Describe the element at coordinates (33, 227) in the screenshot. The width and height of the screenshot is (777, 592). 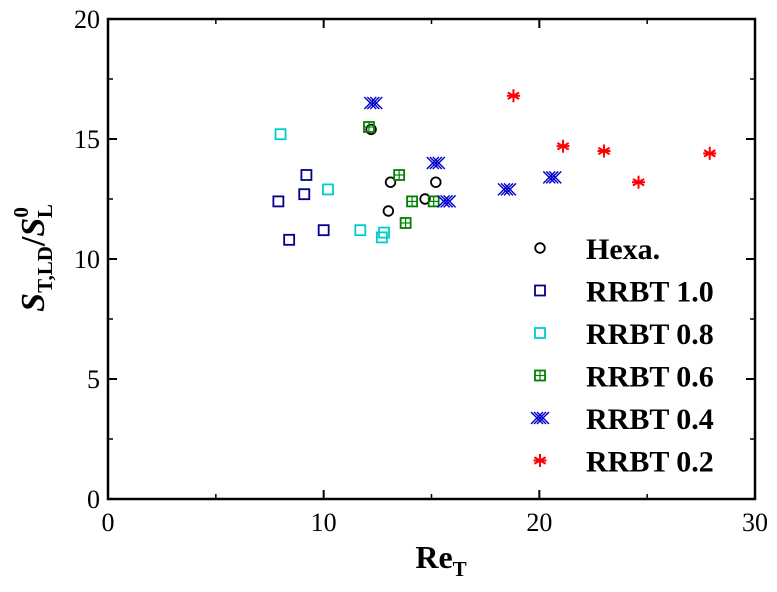
I see `y-axis-label-s2: S` at that location.